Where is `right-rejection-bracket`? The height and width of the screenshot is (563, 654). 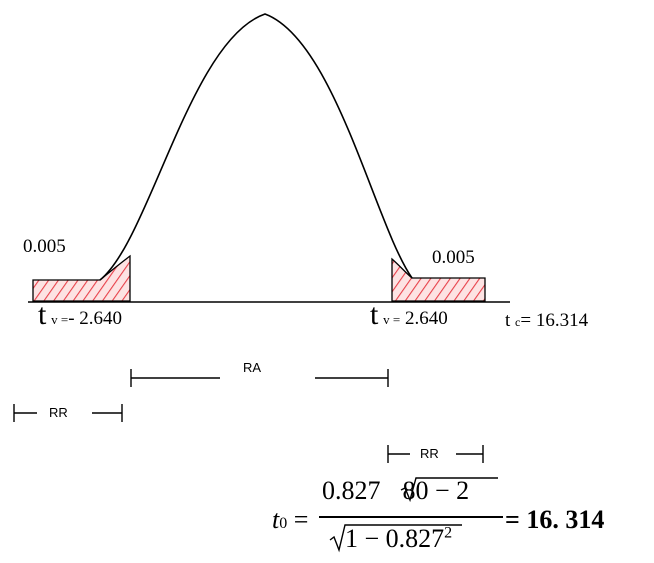 right-rejection-bracket is located at coordinates (435, 454).